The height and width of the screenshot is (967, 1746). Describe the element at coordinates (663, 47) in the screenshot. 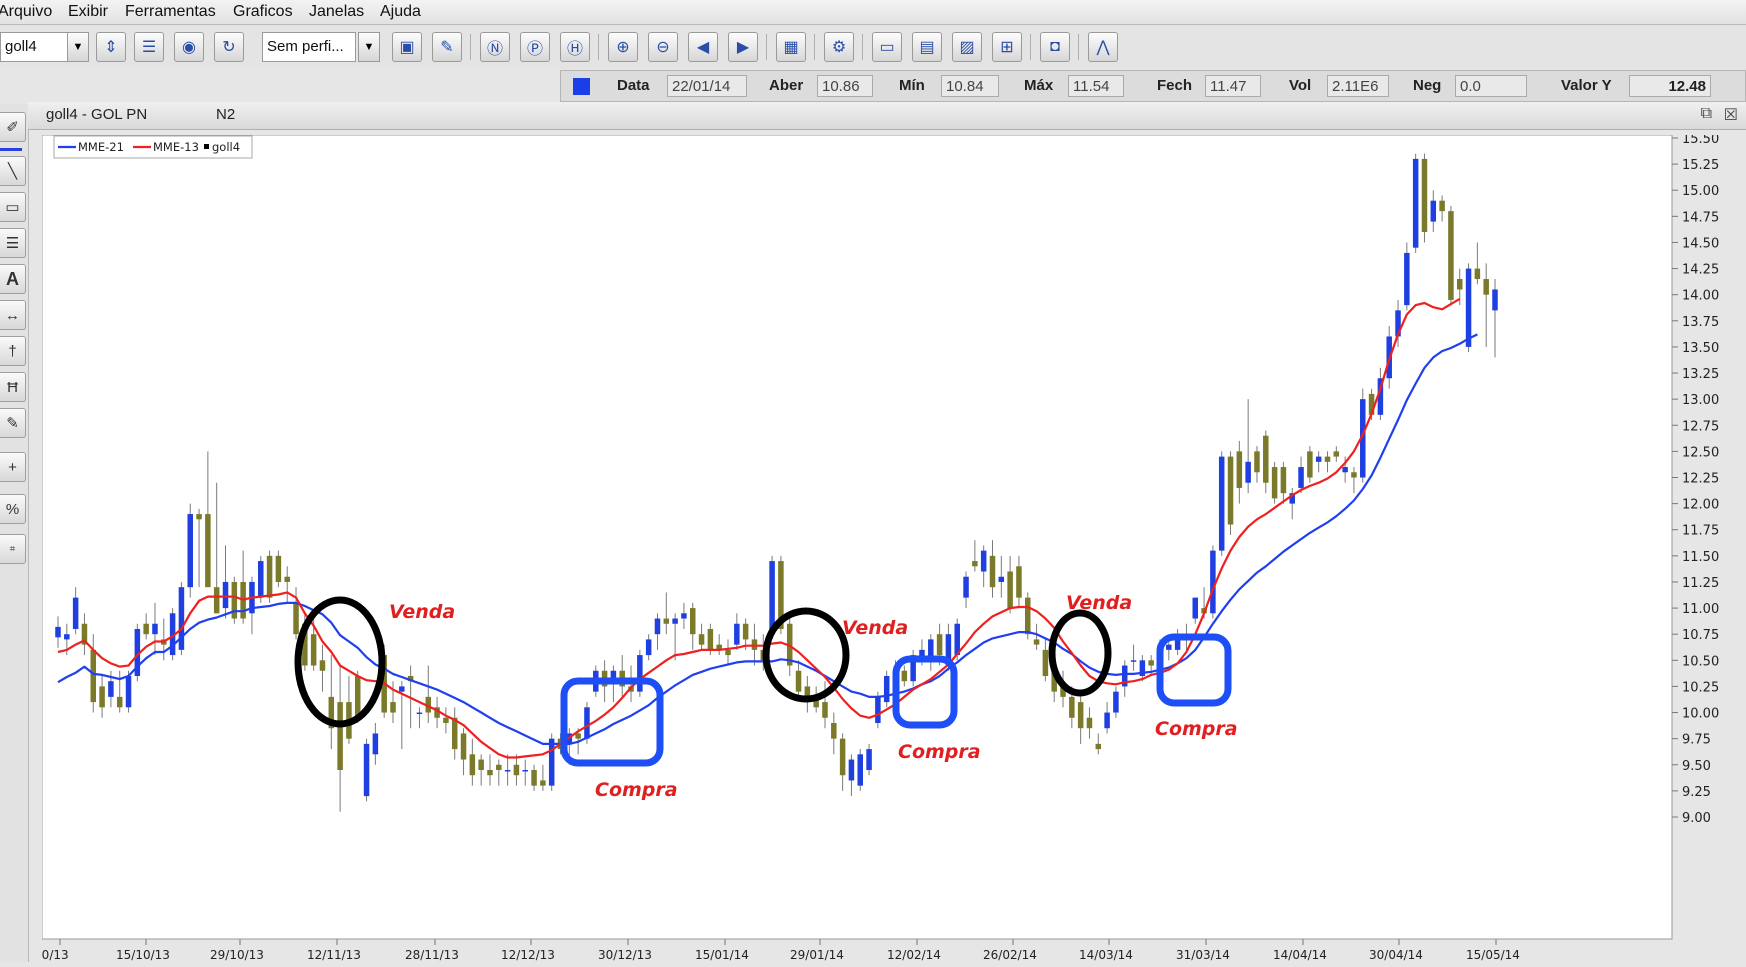

I see `zoom-out-icon: ⊖` at that location.